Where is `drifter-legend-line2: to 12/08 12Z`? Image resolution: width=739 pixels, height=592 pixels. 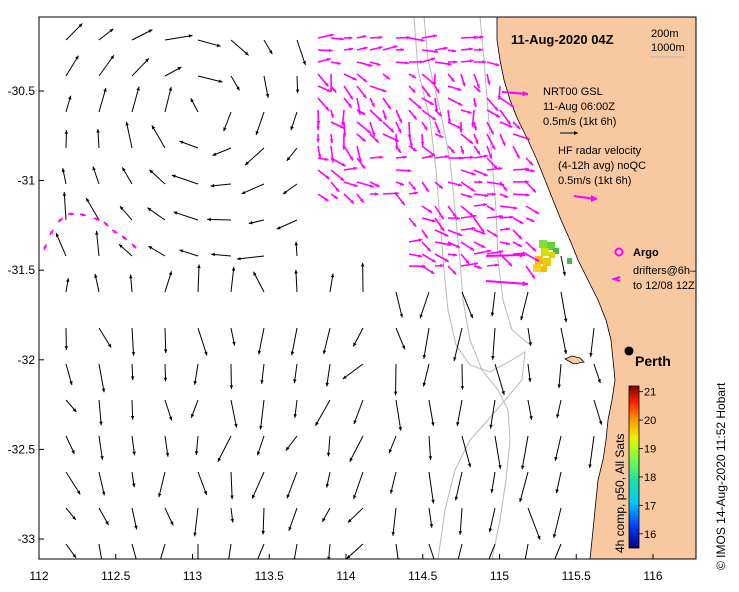
drifter-legend-line2: to 12/08 12Z is located at coordinates (664, 286).